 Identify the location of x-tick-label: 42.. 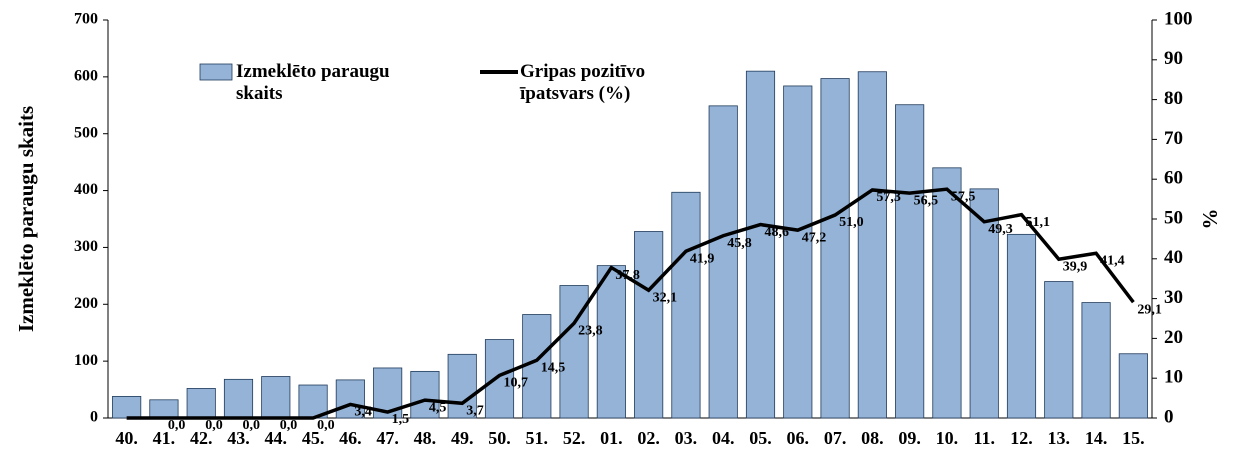
(201, 438).